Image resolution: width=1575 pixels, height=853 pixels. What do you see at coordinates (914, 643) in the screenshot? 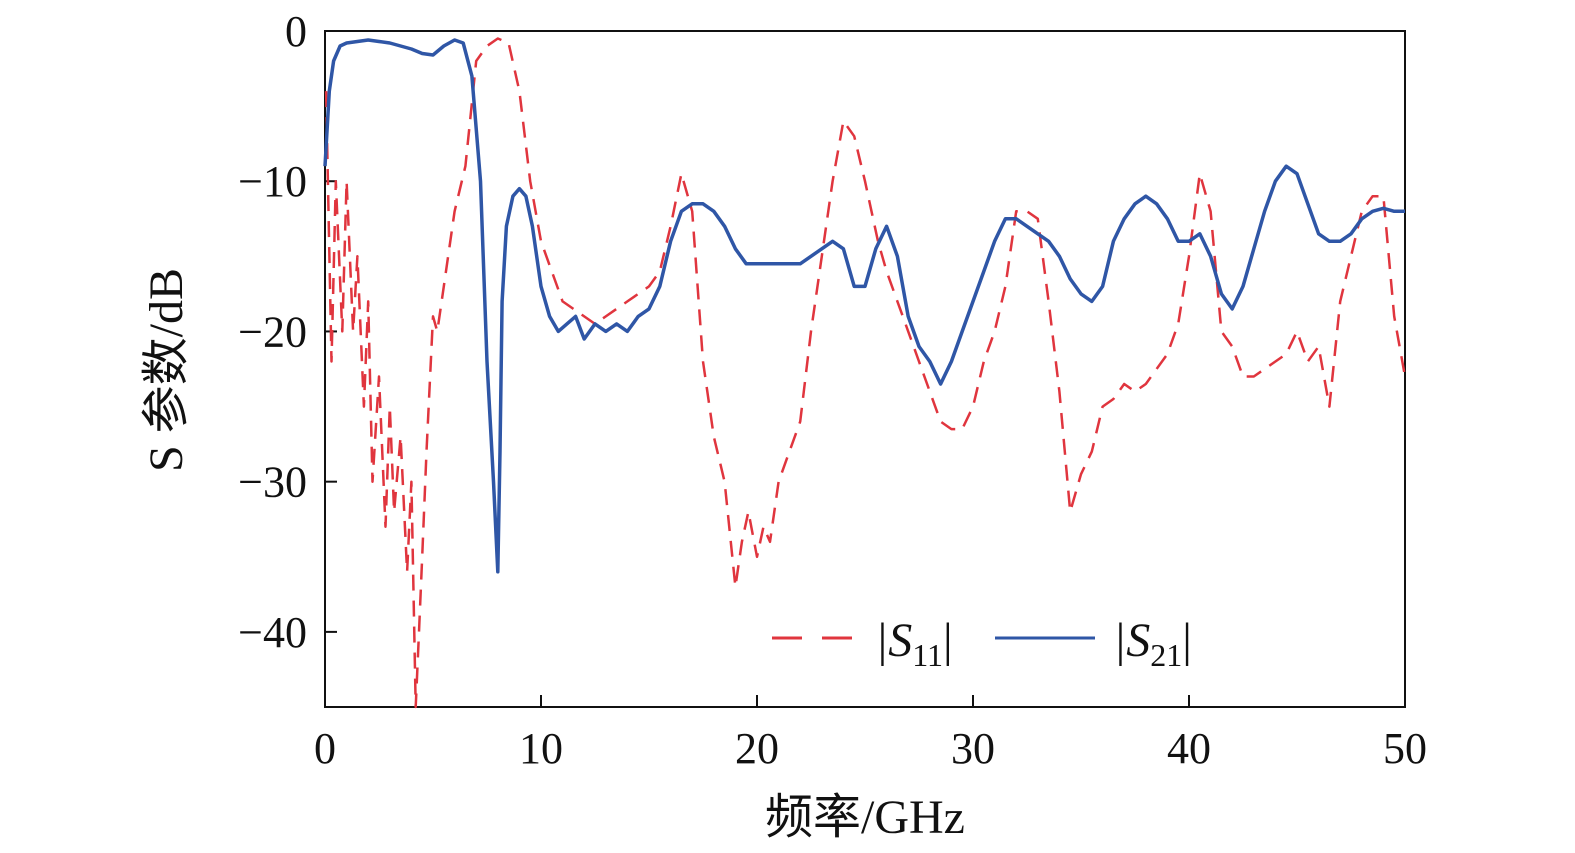
I see `legend-s11-label: |S11|` at bounding box center [914, 643].